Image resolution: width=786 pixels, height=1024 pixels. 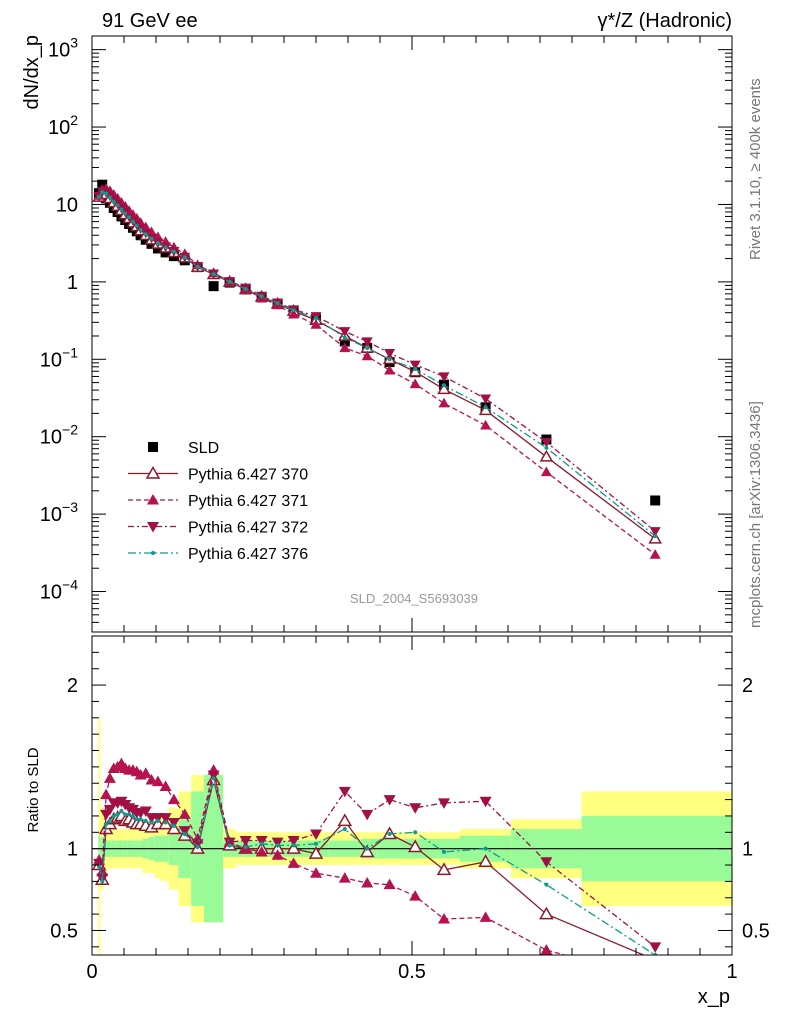 What do you see at coordinates (248, 528) in the screenshot?
I see `legend-label-p372: Pythia 6.427 372` at bounding box center [248, 528].